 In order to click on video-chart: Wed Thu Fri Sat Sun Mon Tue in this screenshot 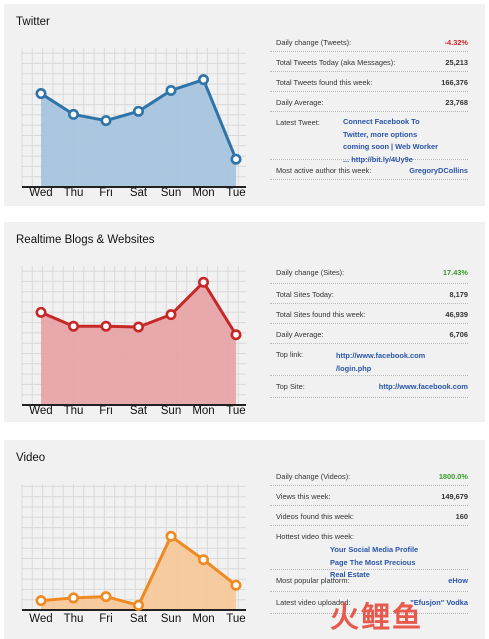, I will do `click(133, 554)`.